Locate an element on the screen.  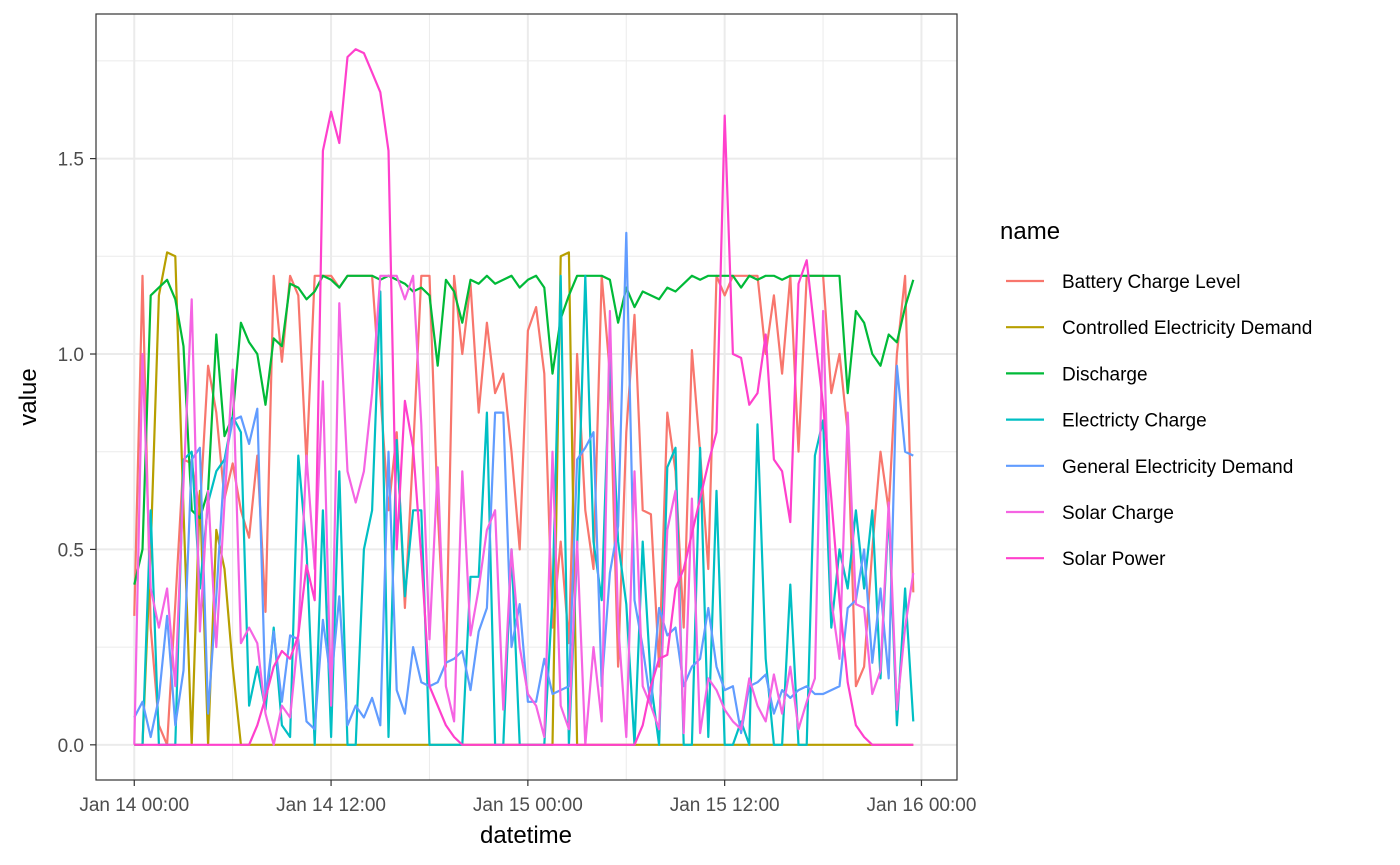
x-tick-label: Jan 16 00:00 is located at coordinates (922, 805).